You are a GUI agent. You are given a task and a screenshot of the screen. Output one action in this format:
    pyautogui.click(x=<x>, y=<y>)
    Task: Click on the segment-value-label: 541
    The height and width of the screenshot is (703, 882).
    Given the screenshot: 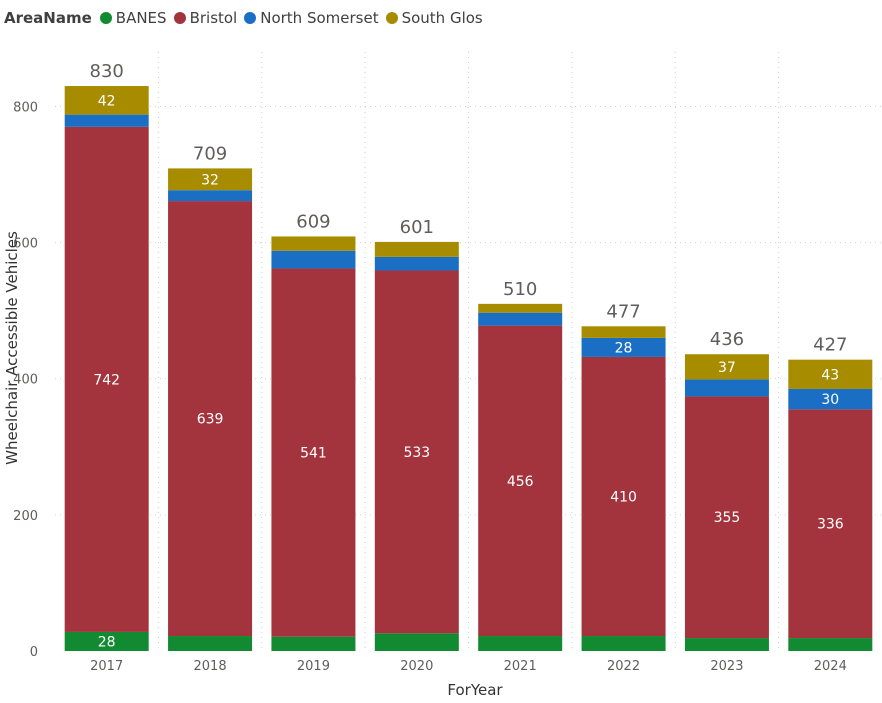 What is the action you would take?
    pyautogui.click(x=313, y=454)
    